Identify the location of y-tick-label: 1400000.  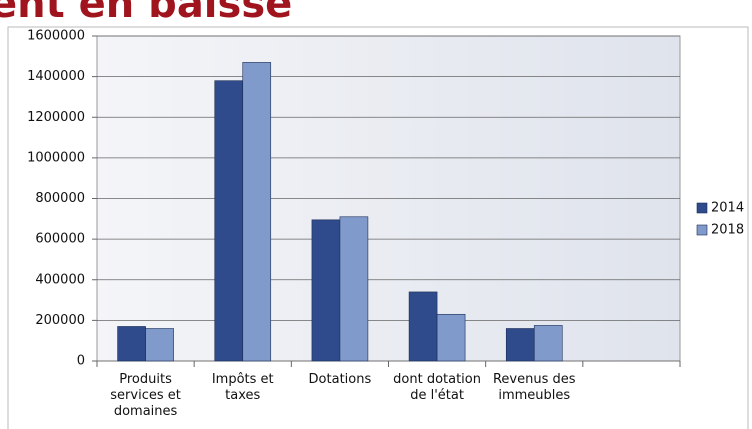
(56, 76).